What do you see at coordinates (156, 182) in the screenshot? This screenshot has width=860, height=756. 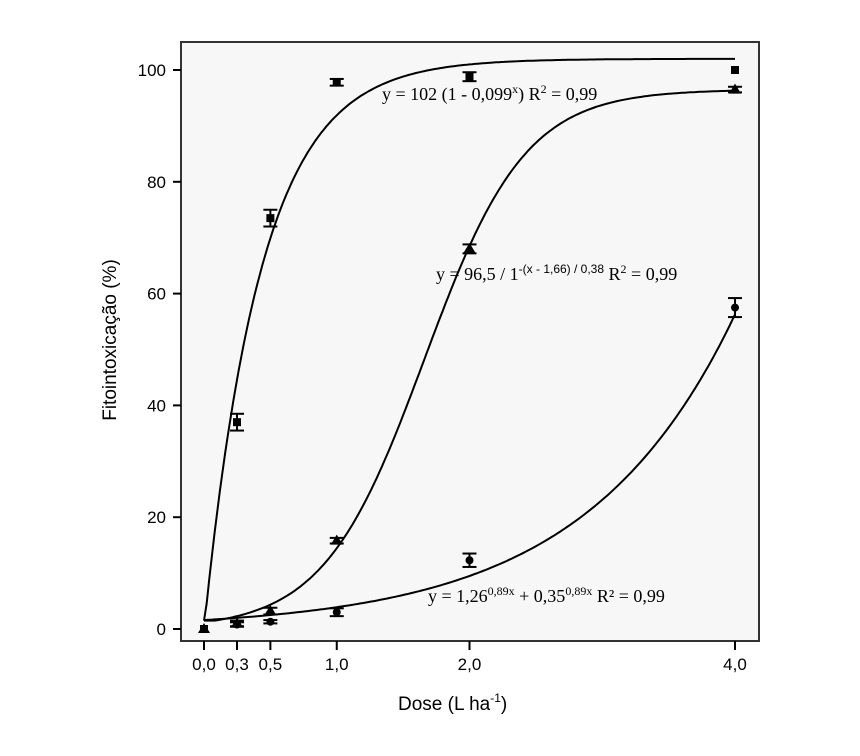 I see `y-tick-label: 80` at bounding box center [156, 182].